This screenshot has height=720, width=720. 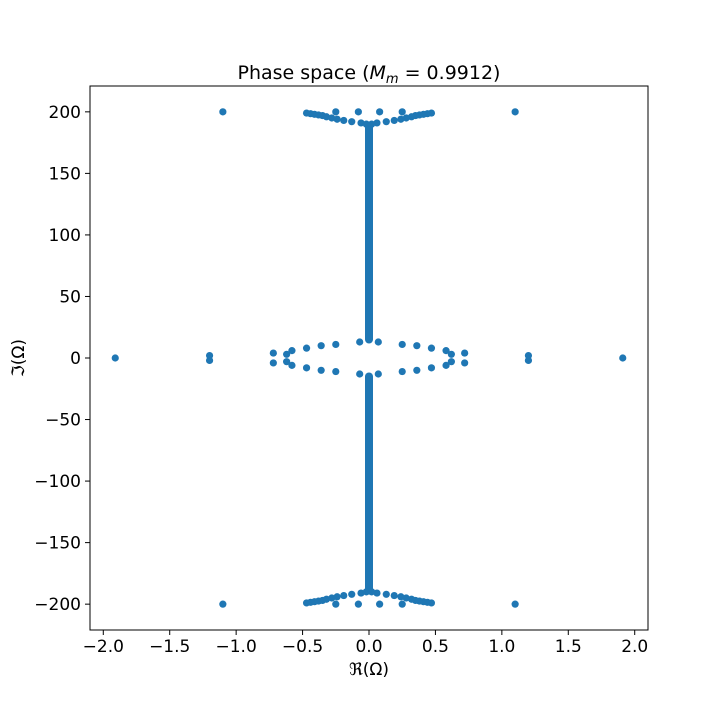 I want to click on y-tick-label: −100, so click(x=57, y=482).